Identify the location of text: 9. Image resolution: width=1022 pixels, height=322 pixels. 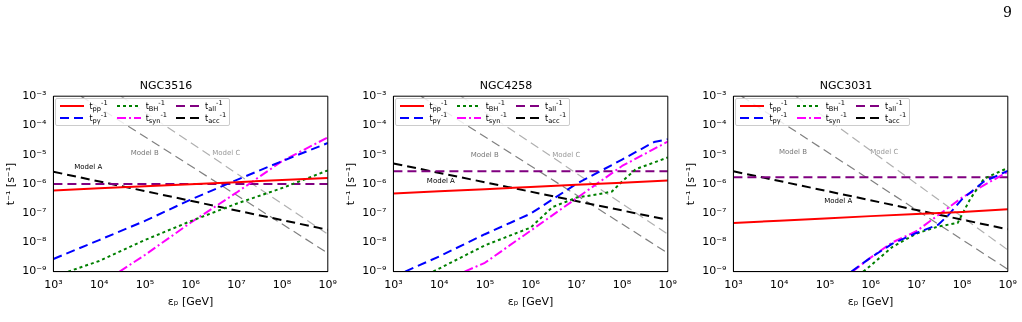
(1007, 12).